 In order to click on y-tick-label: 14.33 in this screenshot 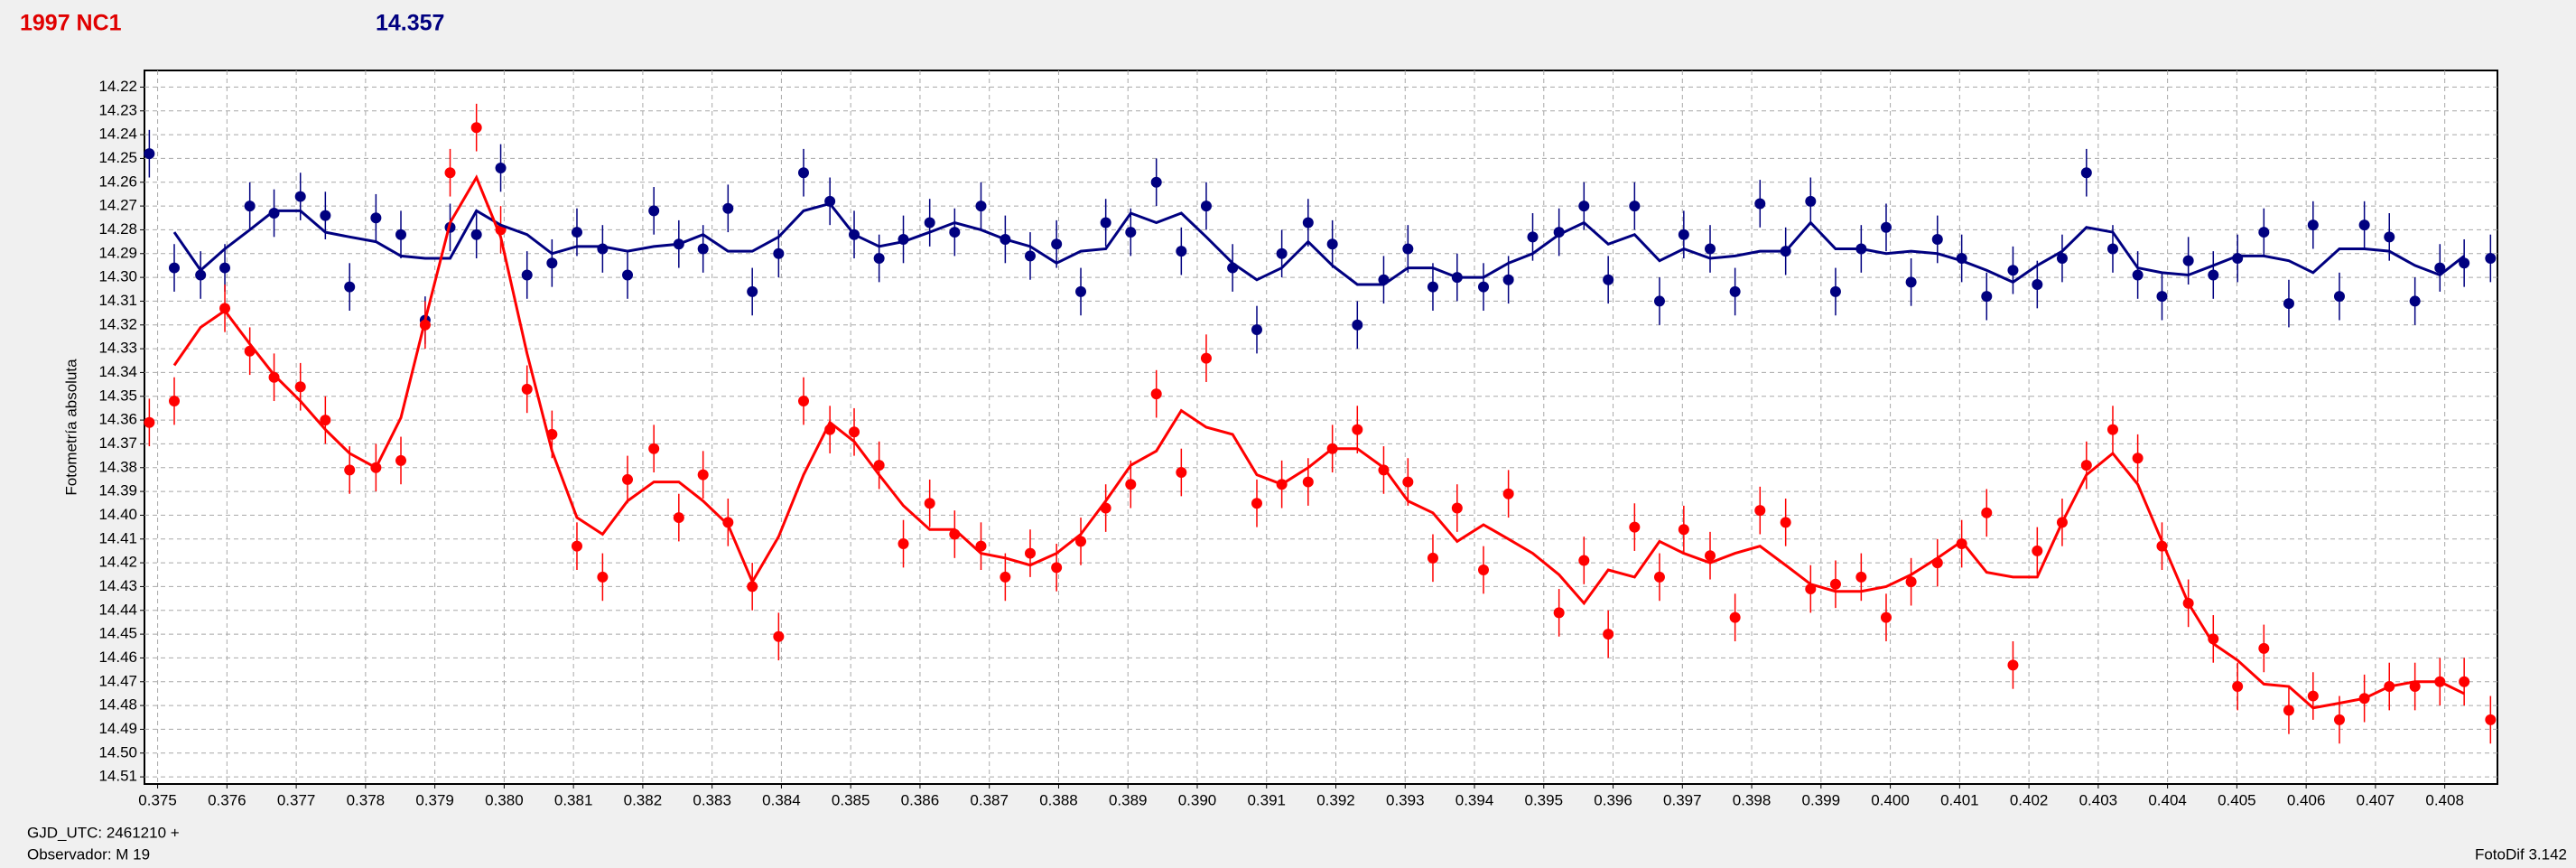, I will do `click(117, 348)`.